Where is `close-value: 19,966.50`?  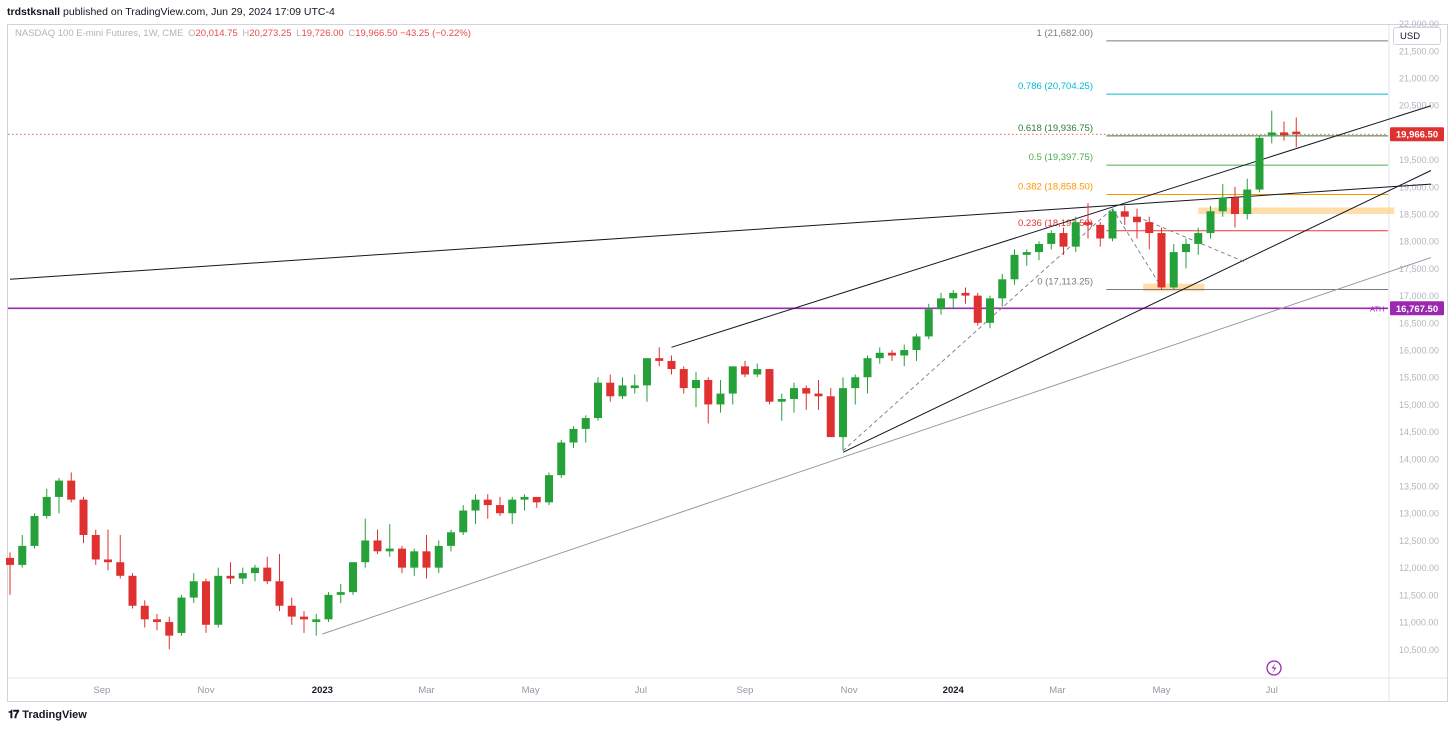
close-value: 19,966.50 is located at coordinates (376, 33).